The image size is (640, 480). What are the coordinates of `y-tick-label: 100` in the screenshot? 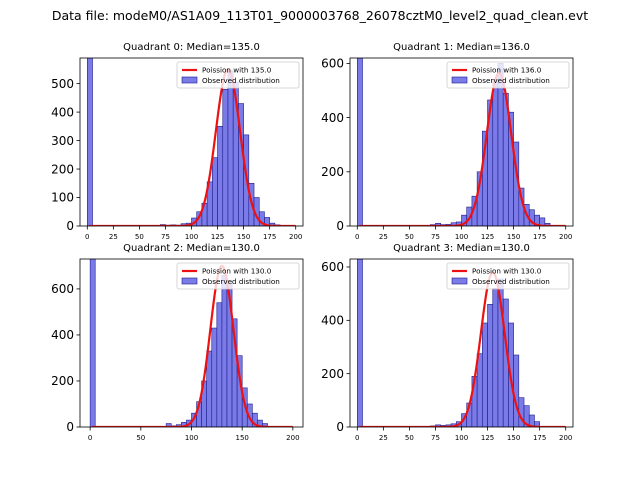 It's located at (62, 198).